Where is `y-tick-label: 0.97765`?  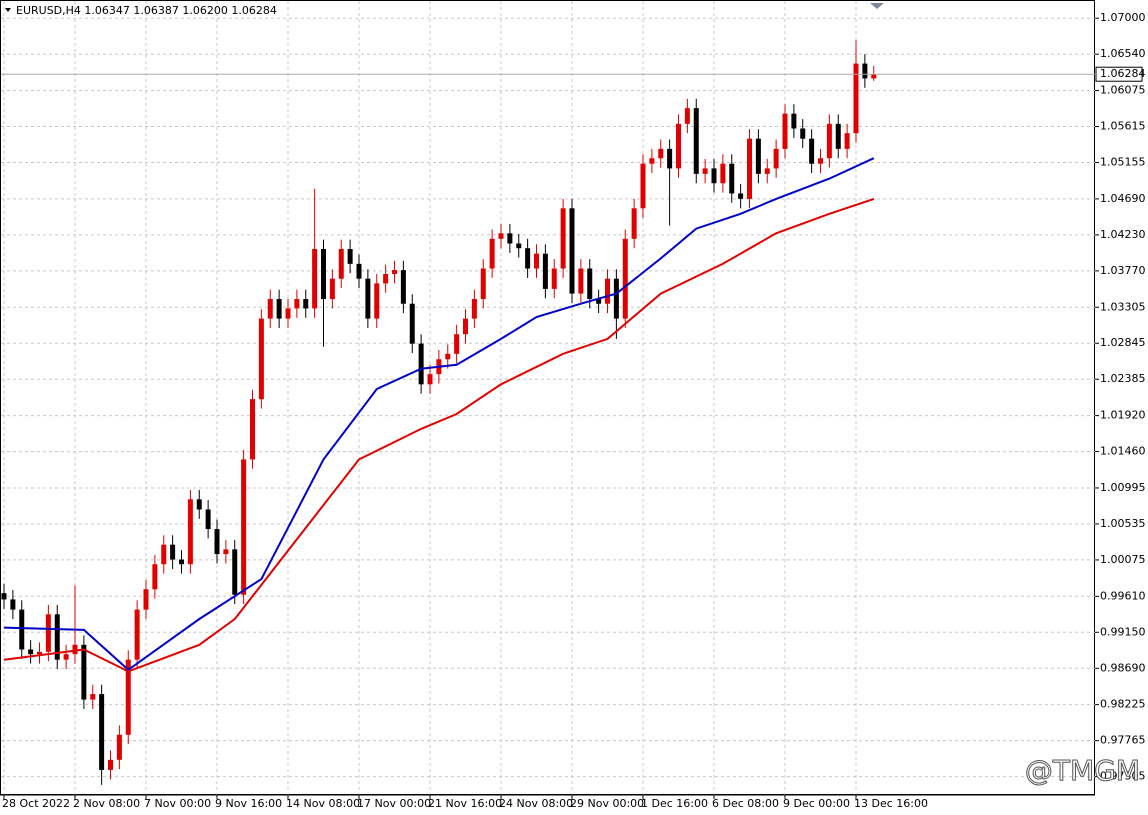 y-tick-label: 0.97765 is located at coordinates (1123, 740).